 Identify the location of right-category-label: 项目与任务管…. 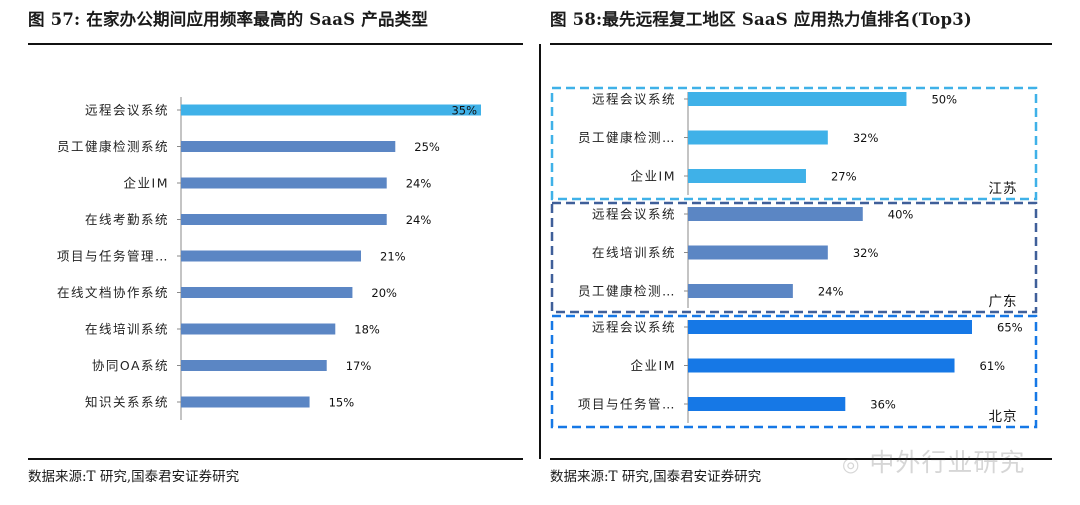
(627, 404).